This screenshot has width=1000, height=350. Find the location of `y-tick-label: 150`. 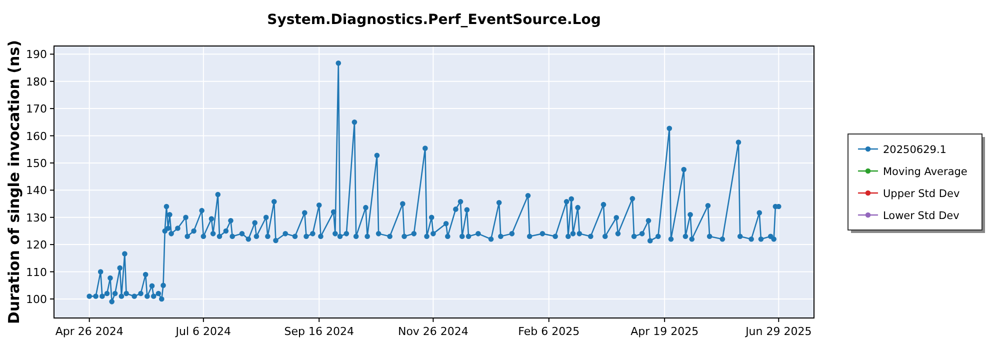

y-tick-label: 150 is located at coordinates (36, 163).